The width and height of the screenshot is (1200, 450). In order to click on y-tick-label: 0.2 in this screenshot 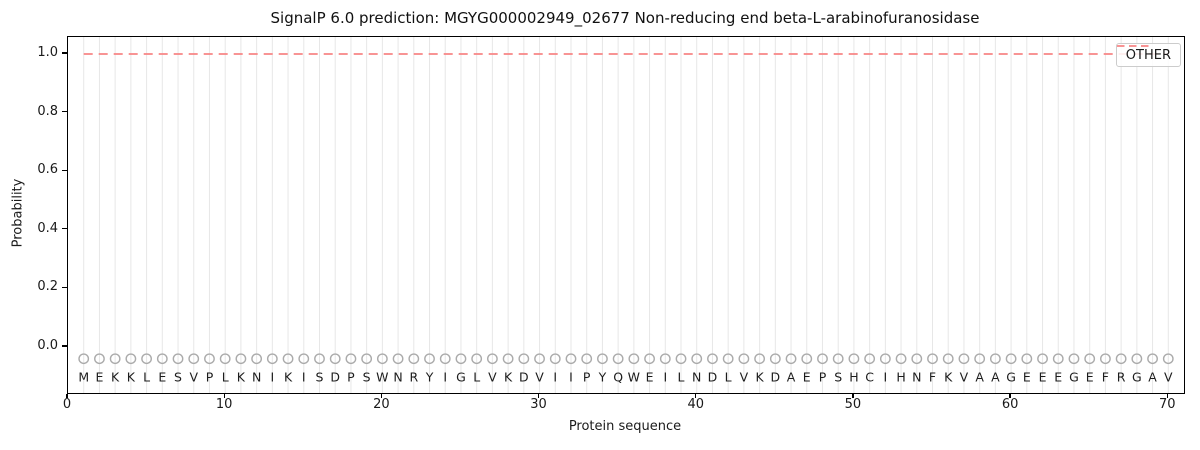, I will do `click(47, 287)`.